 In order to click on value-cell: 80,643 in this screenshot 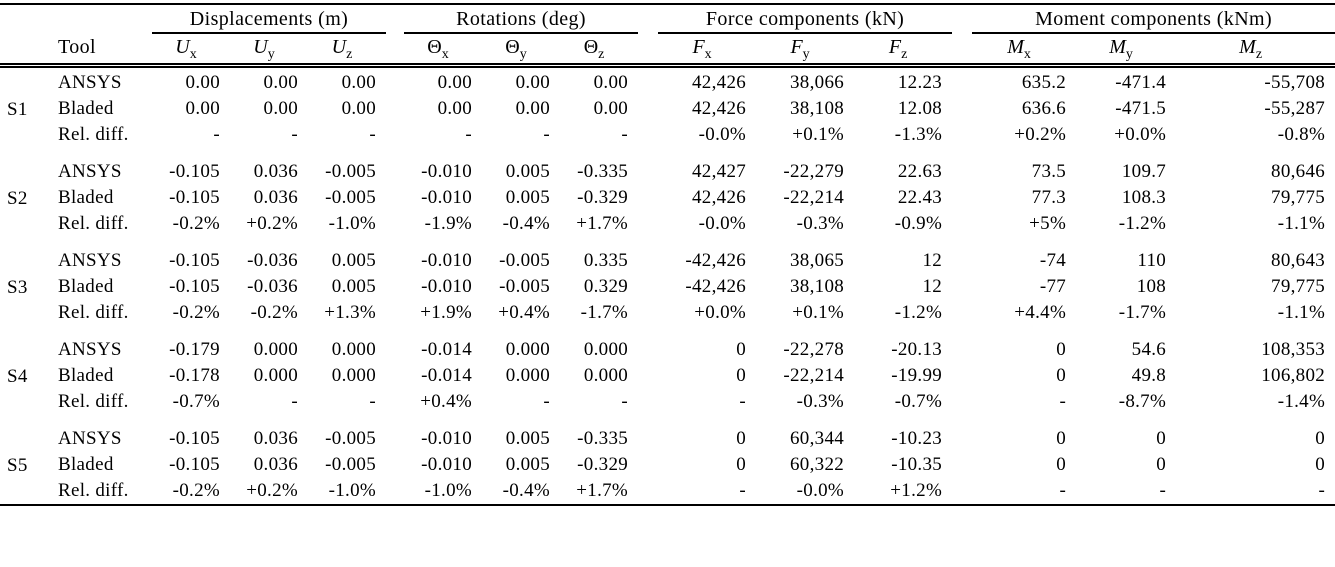, I will do `click(1298, 260)`.